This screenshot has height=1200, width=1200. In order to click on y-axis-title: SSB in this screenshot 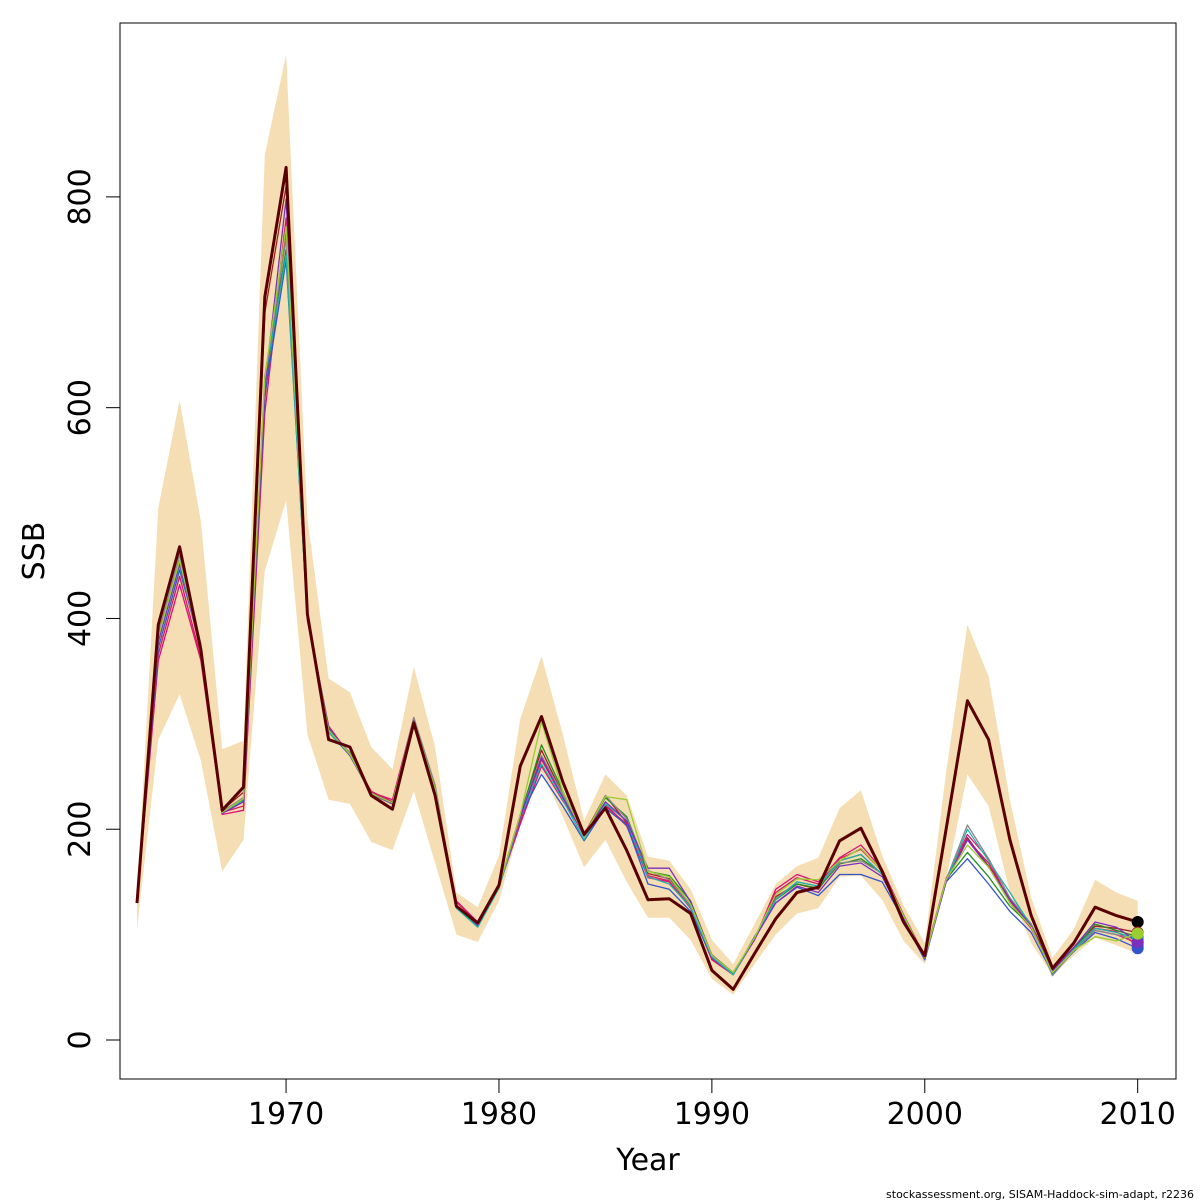, I will do `click(34, 551)`.